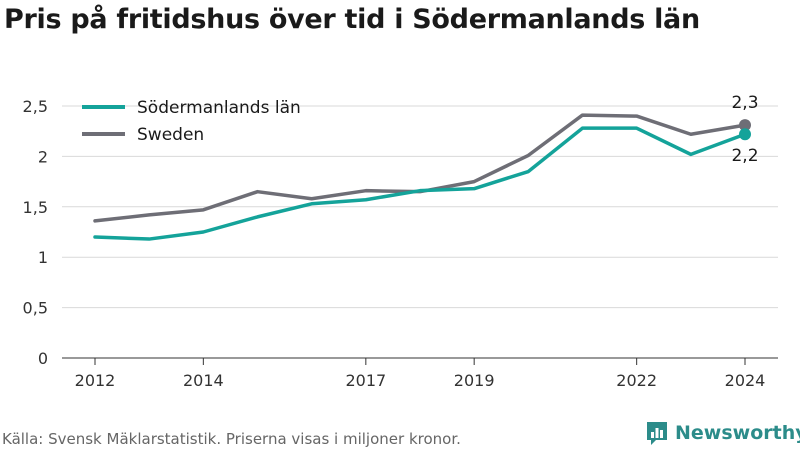 This screenshot has height=450, width=800. I want to click on x-axis: 2012 2014 2017 2019 2022 2024, so click(420, 374).